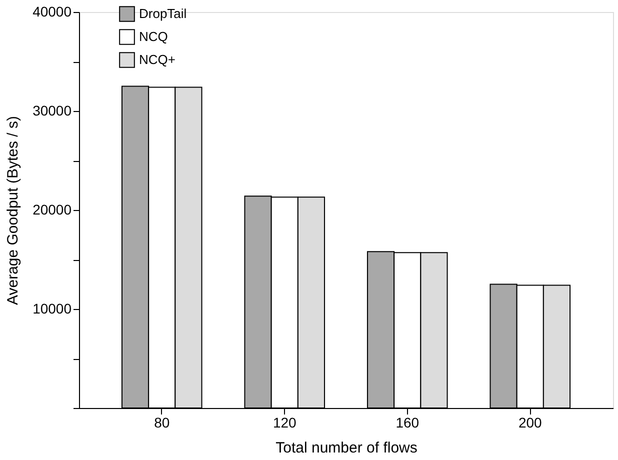  I want to click on x-tick-label: 200, so click(530, 422).